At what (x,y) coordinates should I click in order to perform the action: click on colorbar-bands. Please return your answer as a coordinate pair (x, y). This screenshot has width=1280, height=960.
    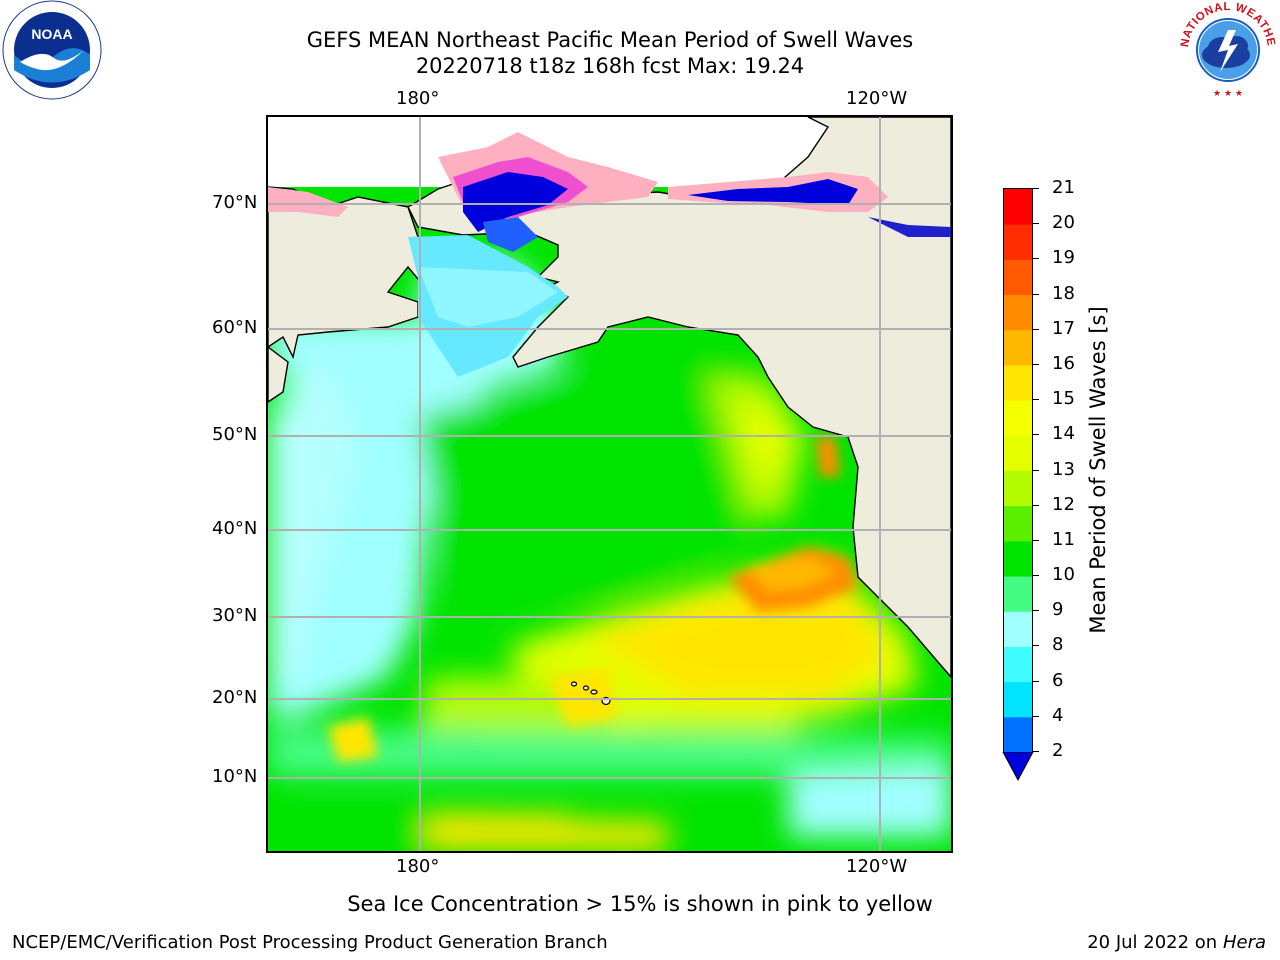
    Looking at the image, I should click on (1018, 470).